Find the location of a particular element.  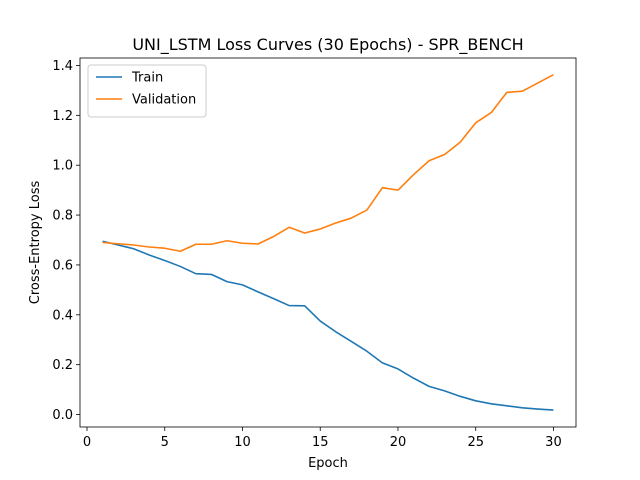

y-tick-label: 0.4 is located at coordinates (62, 315).